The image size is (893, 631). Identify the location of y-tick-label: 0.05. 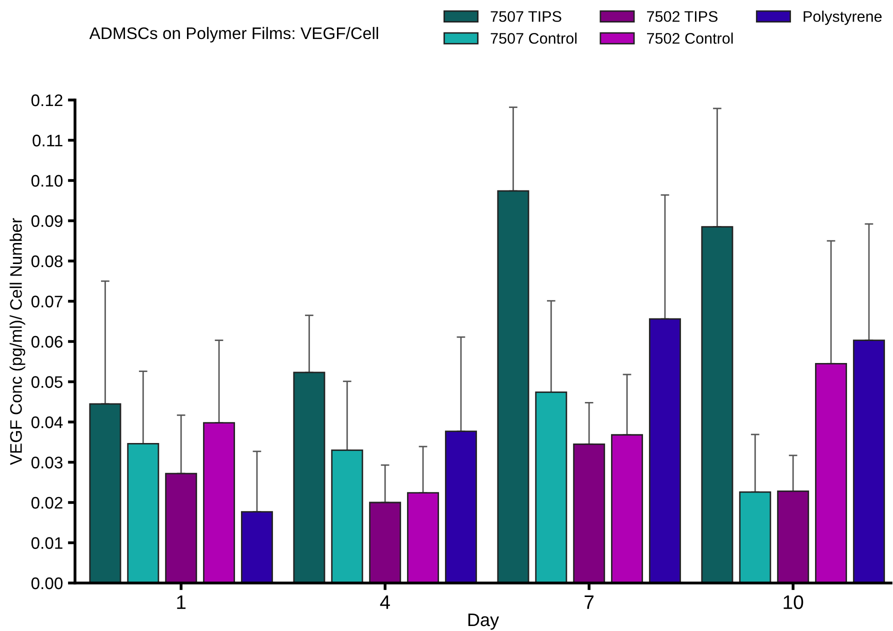
(46, 382).